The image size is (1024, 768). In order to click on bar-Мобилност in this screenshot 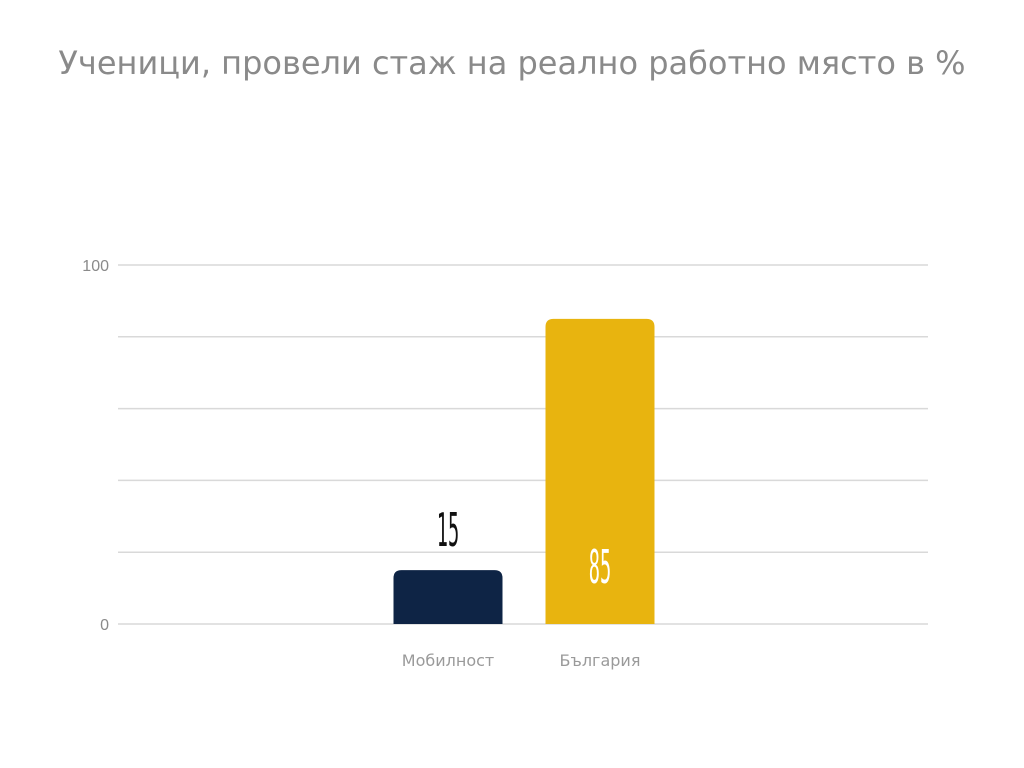, I will do `click(448, 597)`.